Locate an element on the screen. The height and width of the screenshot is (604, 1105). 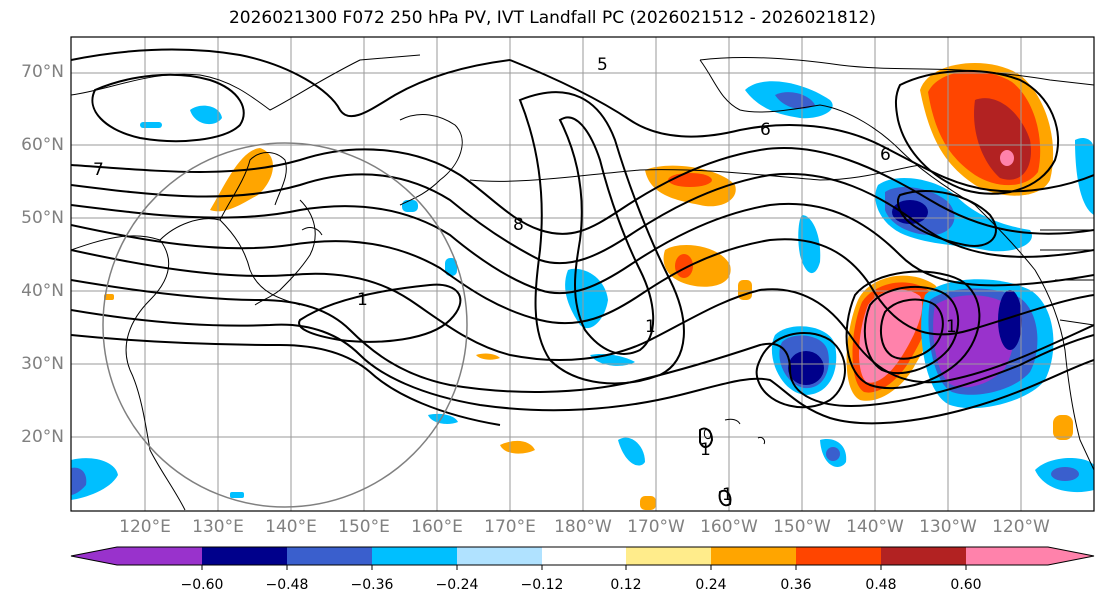
coast-aleutians is located at coordinates (695, 173).